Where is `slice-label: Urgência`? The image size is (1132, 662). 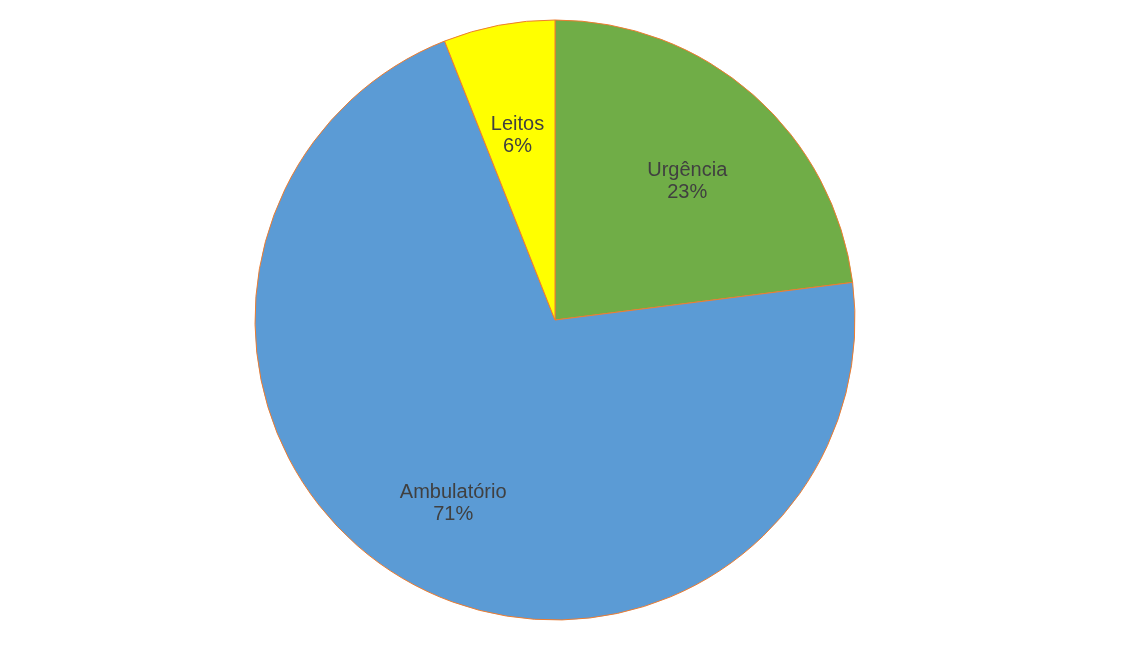
slice-label: Urgência is located at coordinates (688, 168).